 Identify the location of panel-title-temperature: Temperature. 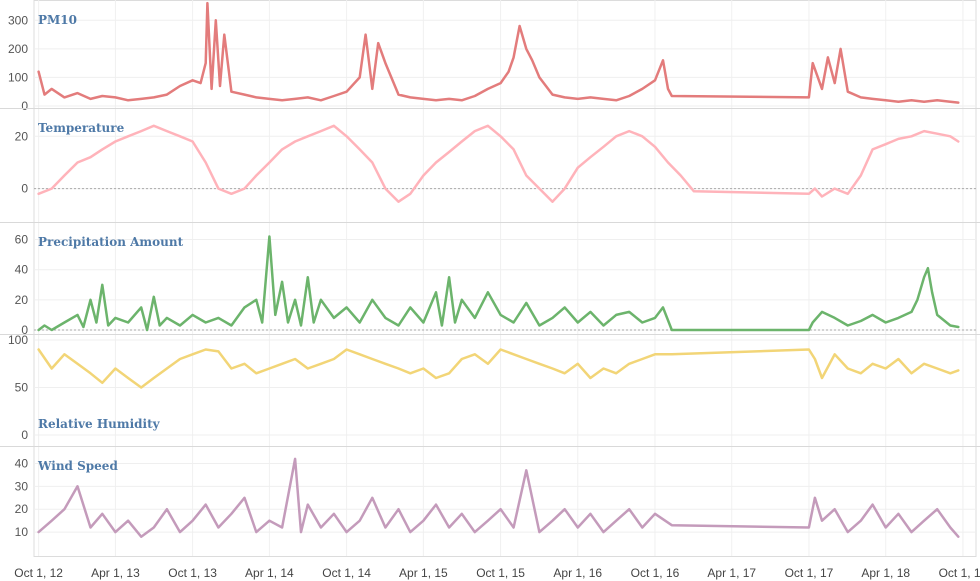
(81, 128).